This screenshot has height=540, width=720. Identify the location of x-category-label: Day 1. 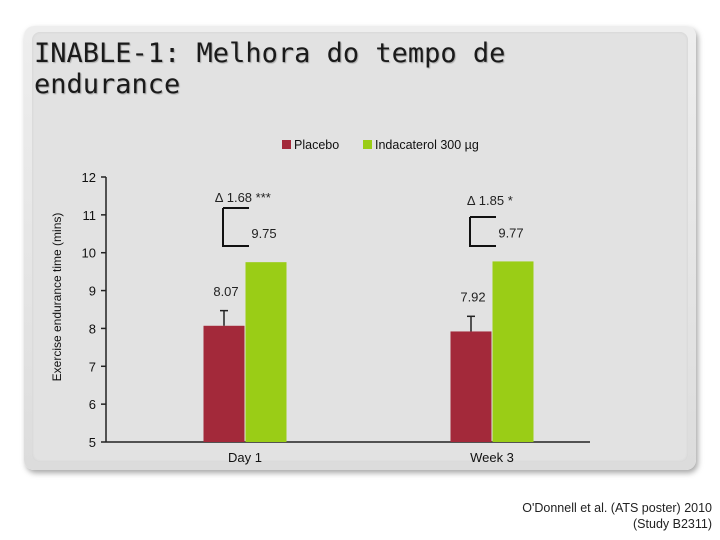
(245, 457).